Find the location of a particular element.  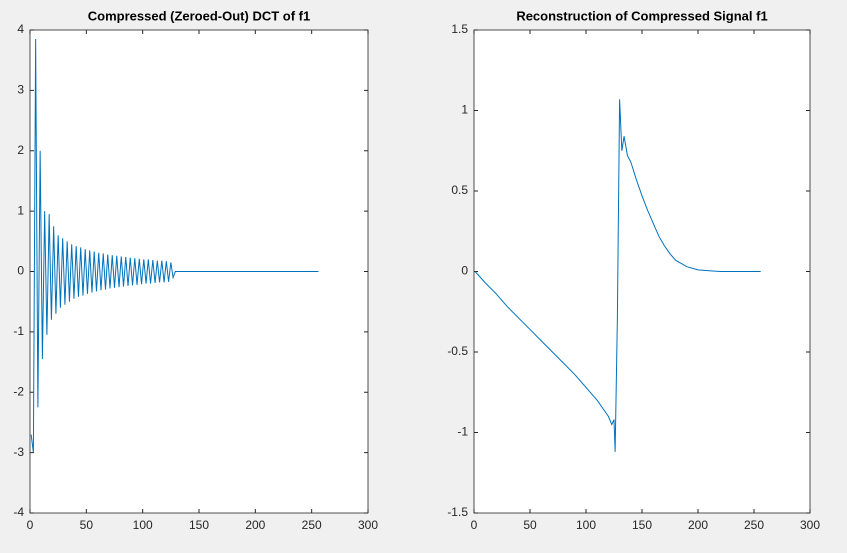

y-tick-label: -3 is located at coordinates (18, 452).